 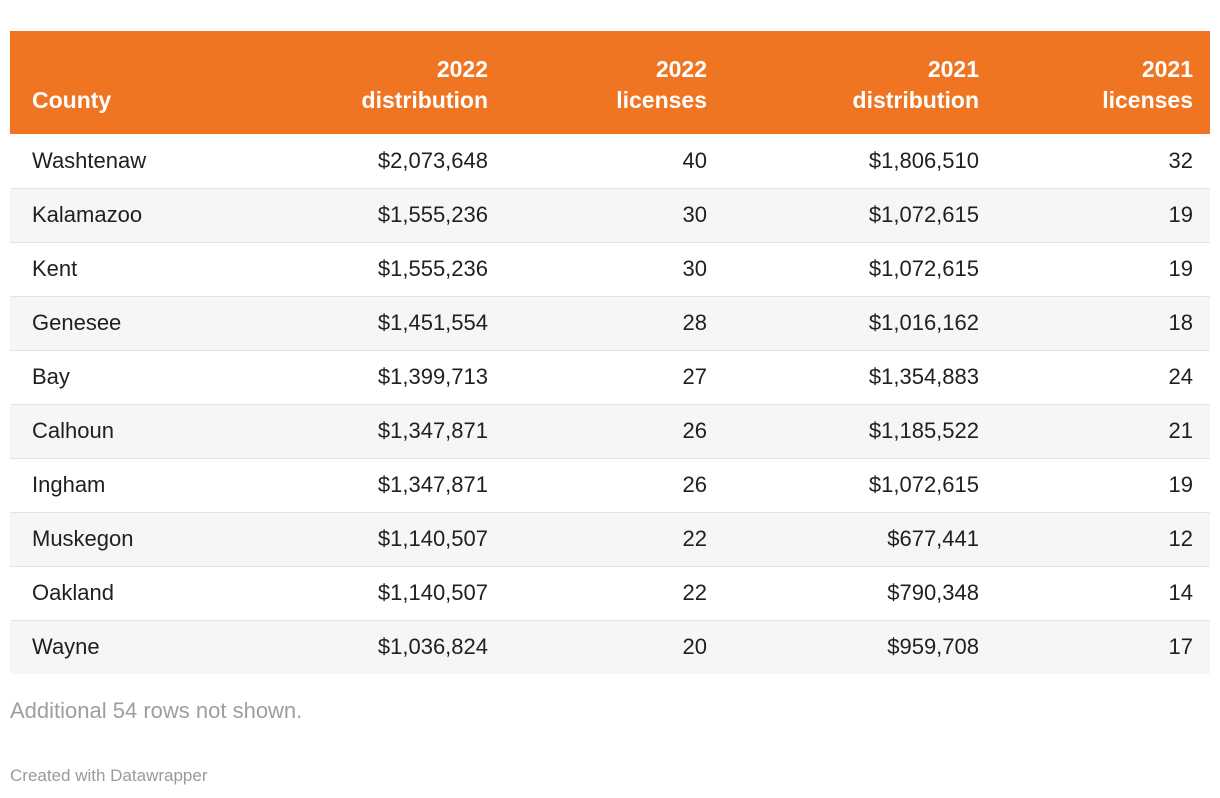 What do you see at coordinates (614, 322) in the screenshot?
I see `table-cell-2022-licenses: 28` at bounding box center [614, 322].